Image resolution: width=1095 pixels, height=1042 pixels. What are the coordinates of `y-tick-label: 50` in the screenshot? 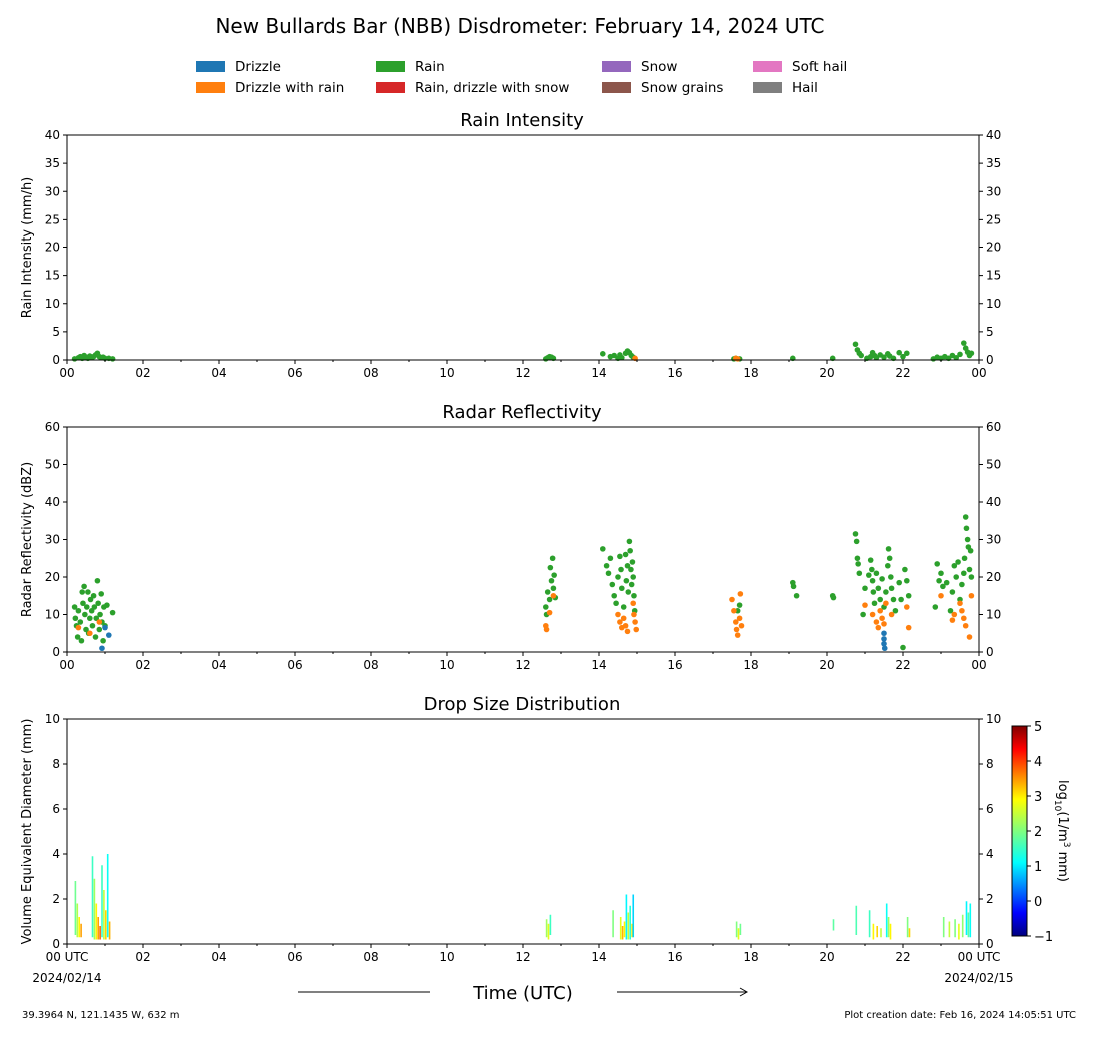 It's located at (52, 465).